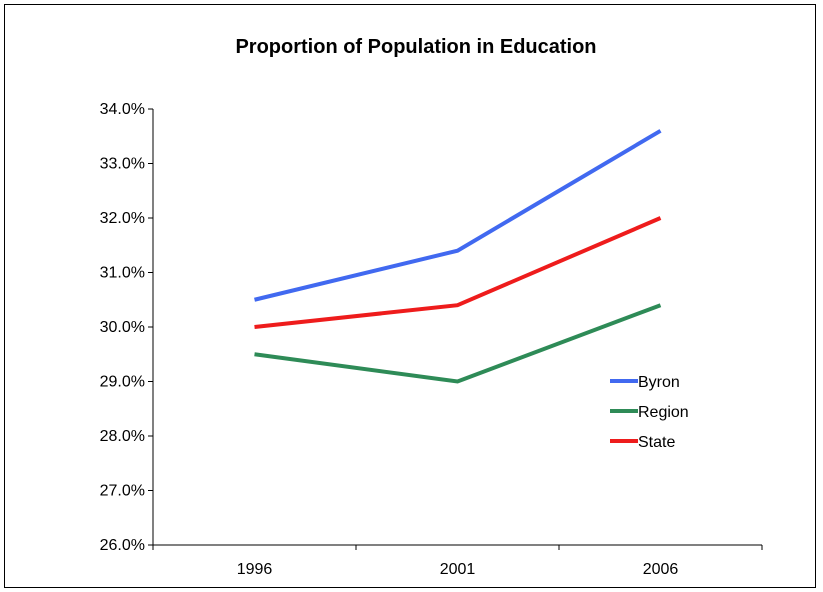 This screenshot has width=823, height=592. Describe the element at coordinates (415, 47) in the screenshot. I see `chart-title: Proportion of Population in Education` at that location.